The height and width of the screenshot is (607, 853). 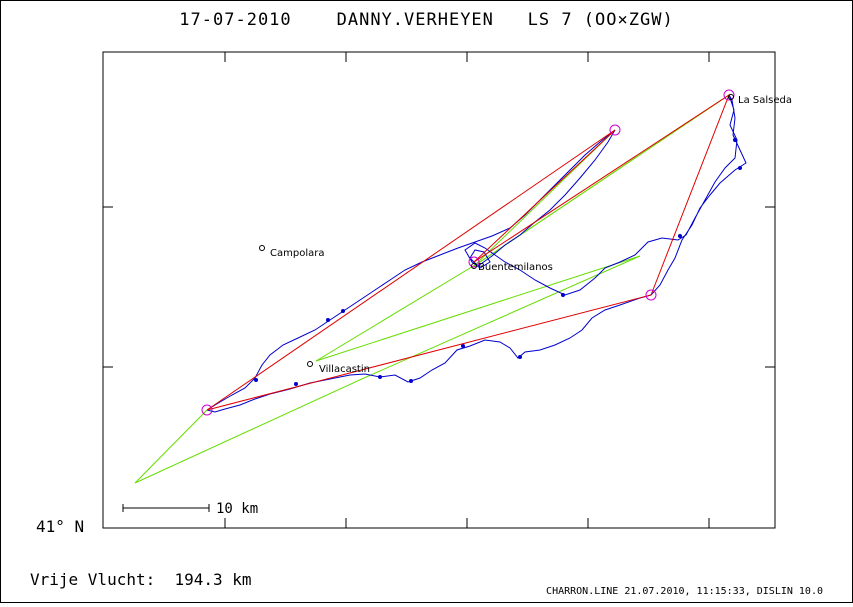 I want to click on flight-title: 17-07-2010 DANNY.VERHEYEN LS 7 (OO×ZGW), so click(x=426, y=20).